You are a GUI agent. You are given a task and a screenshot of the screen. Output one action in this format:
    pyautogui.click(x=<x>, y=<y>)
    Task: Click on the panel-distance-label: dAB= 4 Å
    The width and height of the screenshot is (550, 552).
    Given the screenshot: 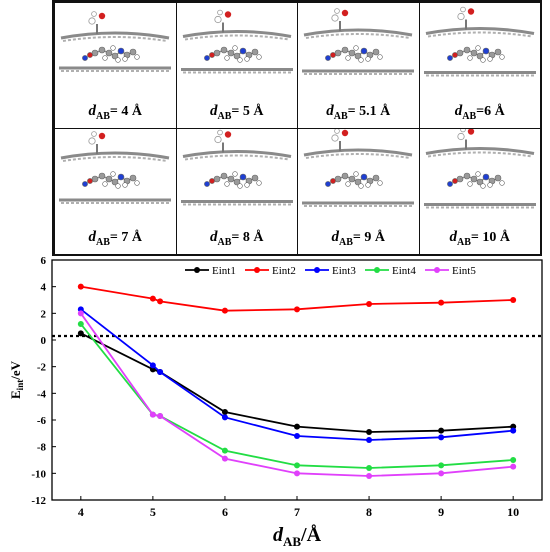 What is the action you would take?
    pyautogui.click(x=115, y=112)
    